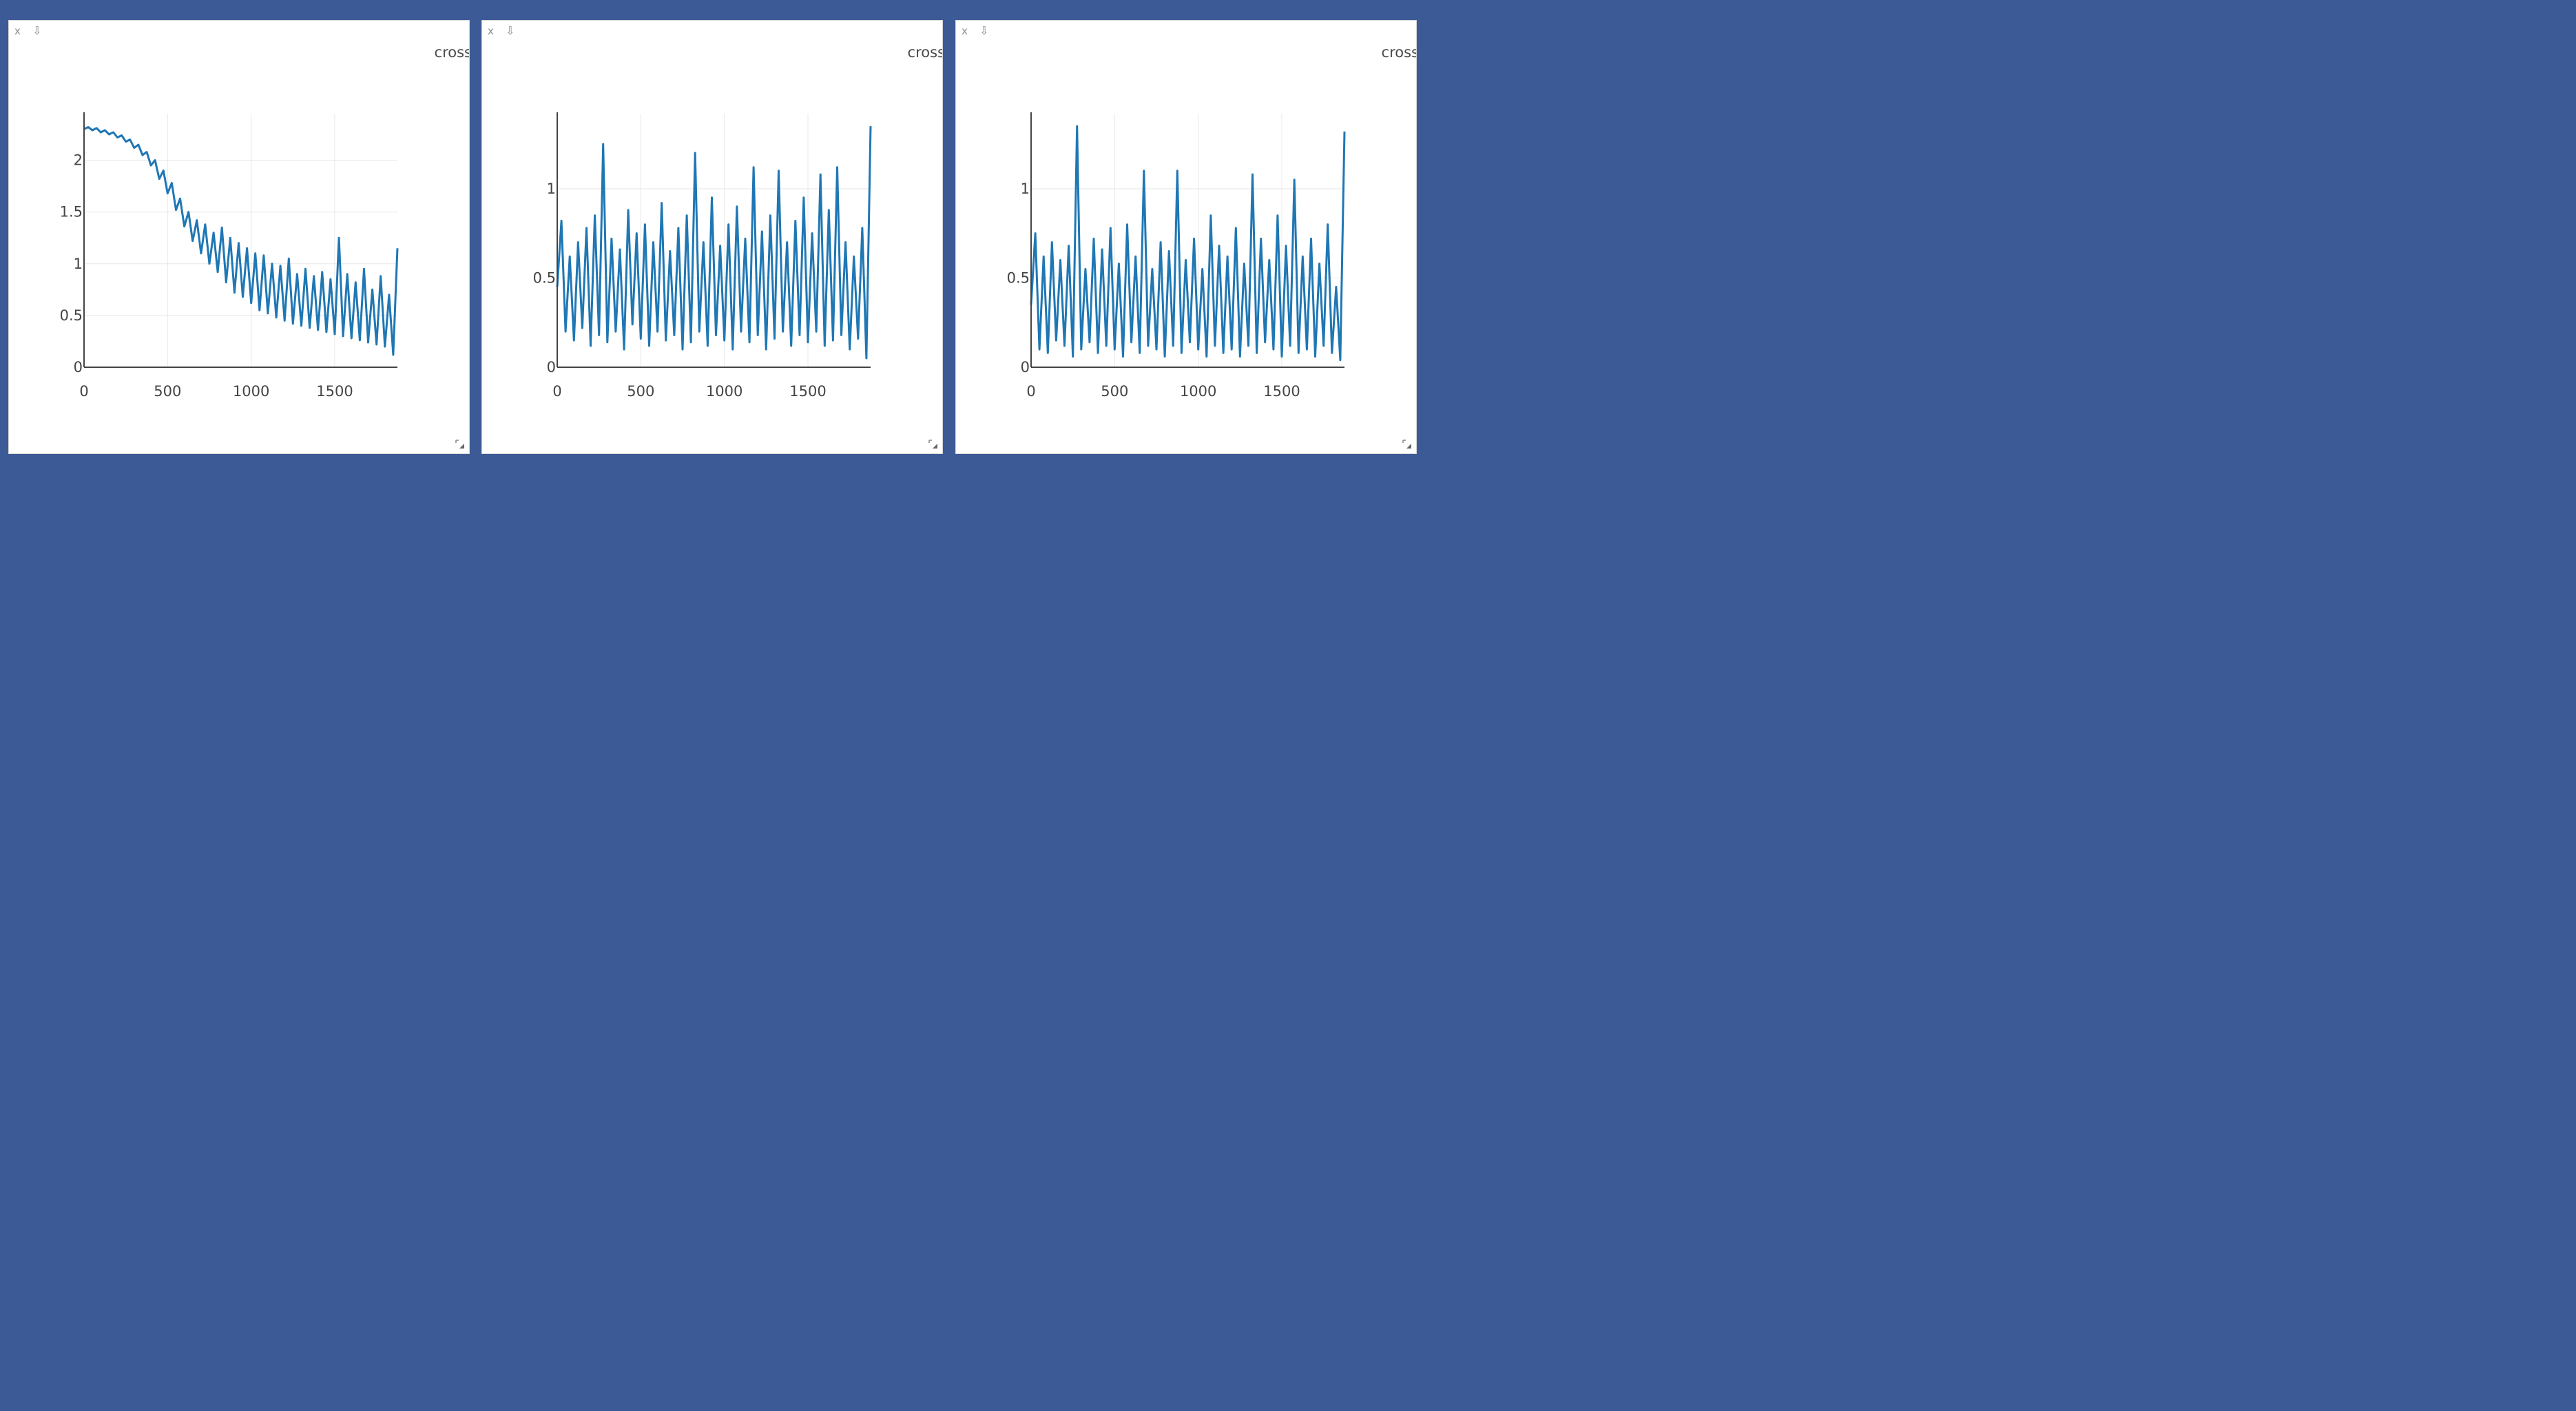 Image resolution: width=2576 pixels, height=1411 pixels. I want to click on line-chart: 0 500 1000 1500 0 0.5 1 1.5 2, so click(240, 237).